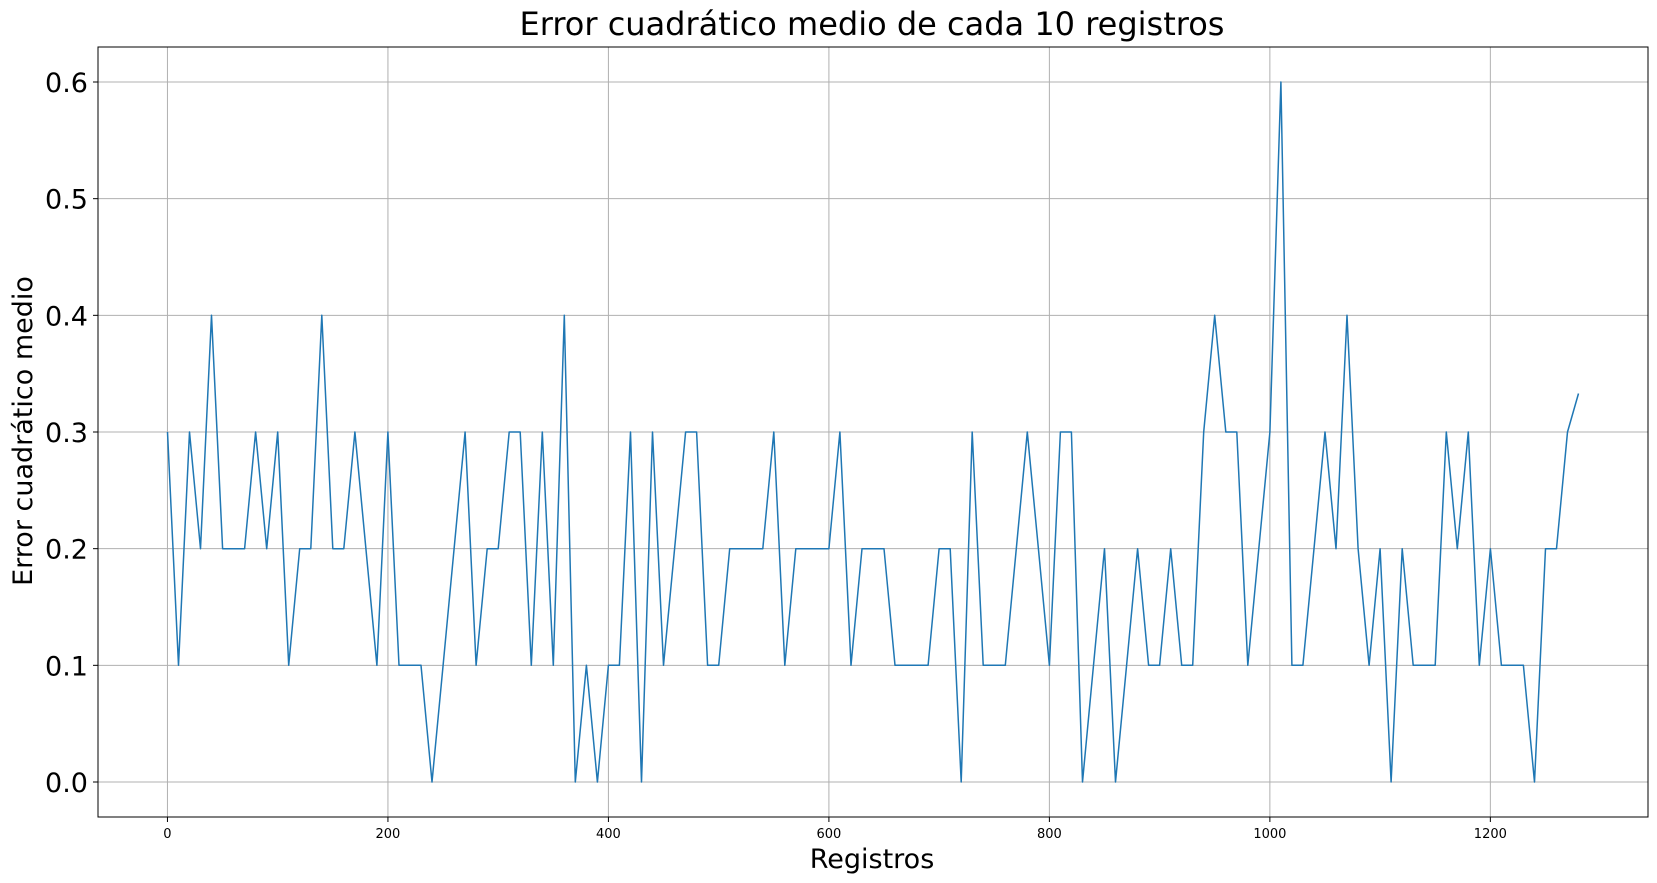 Image resolution: width=1657 pixels, height=883 pixels. What do you see at coordinates (1049, 834) in the screenshot?
I see `x-tick-label: 800` at bounding box center [1049, 834].